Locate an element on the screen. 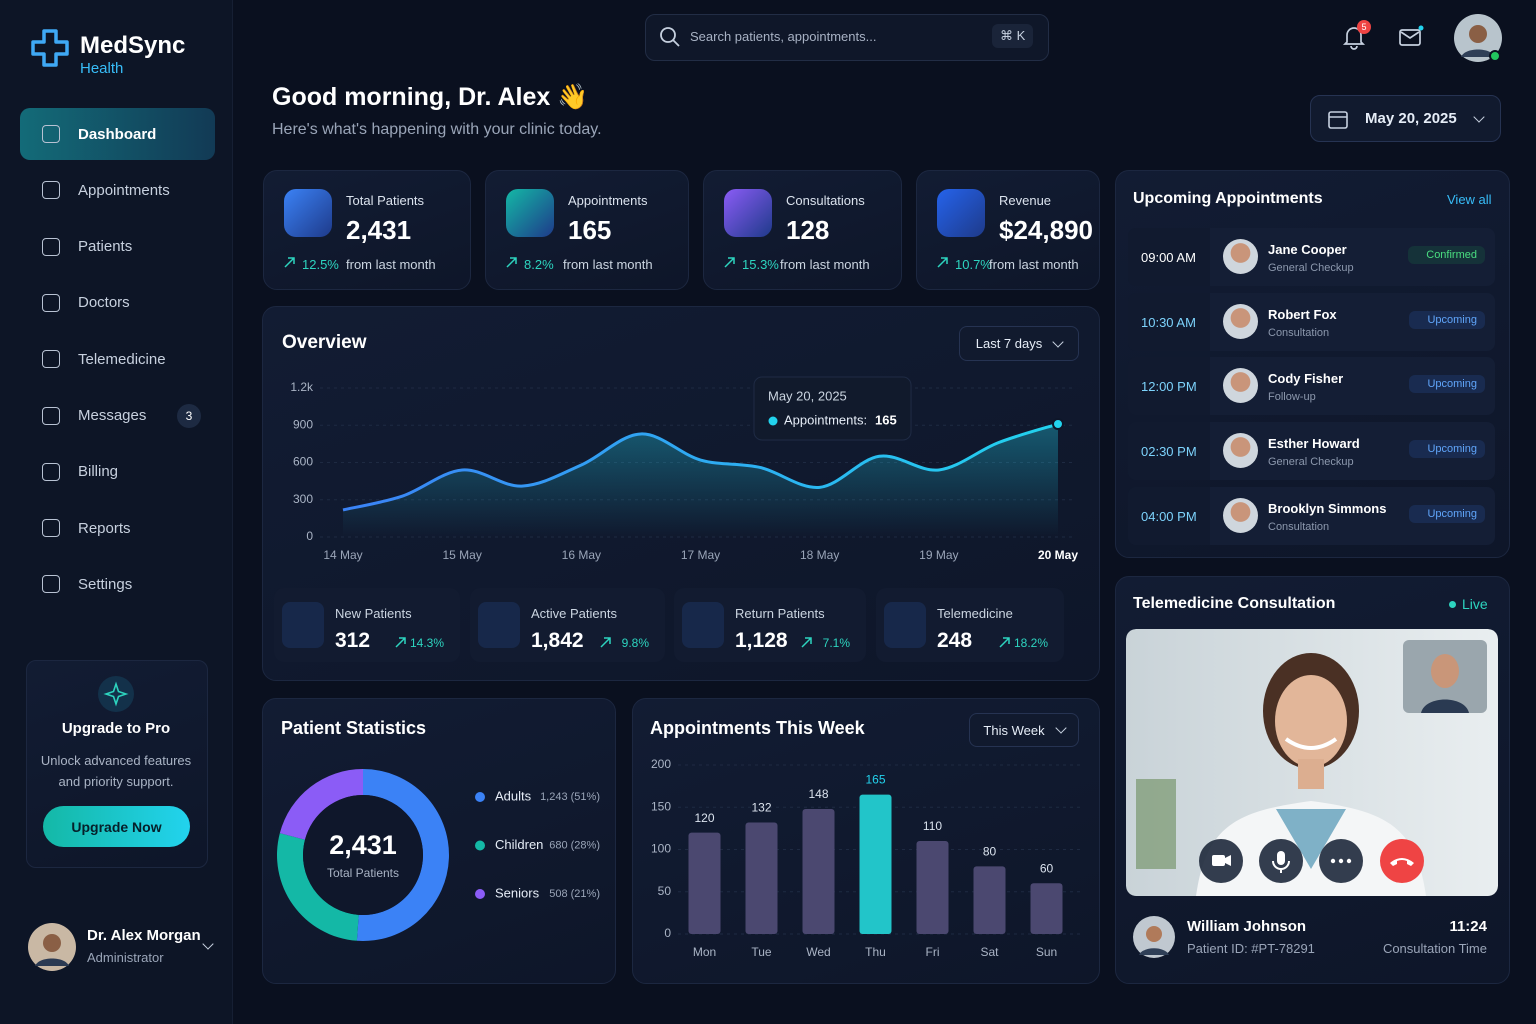 This screenshot has width=1536, height=1024. upcoming-title: Upcoming Appointments is located at coordinates (1228, 198).